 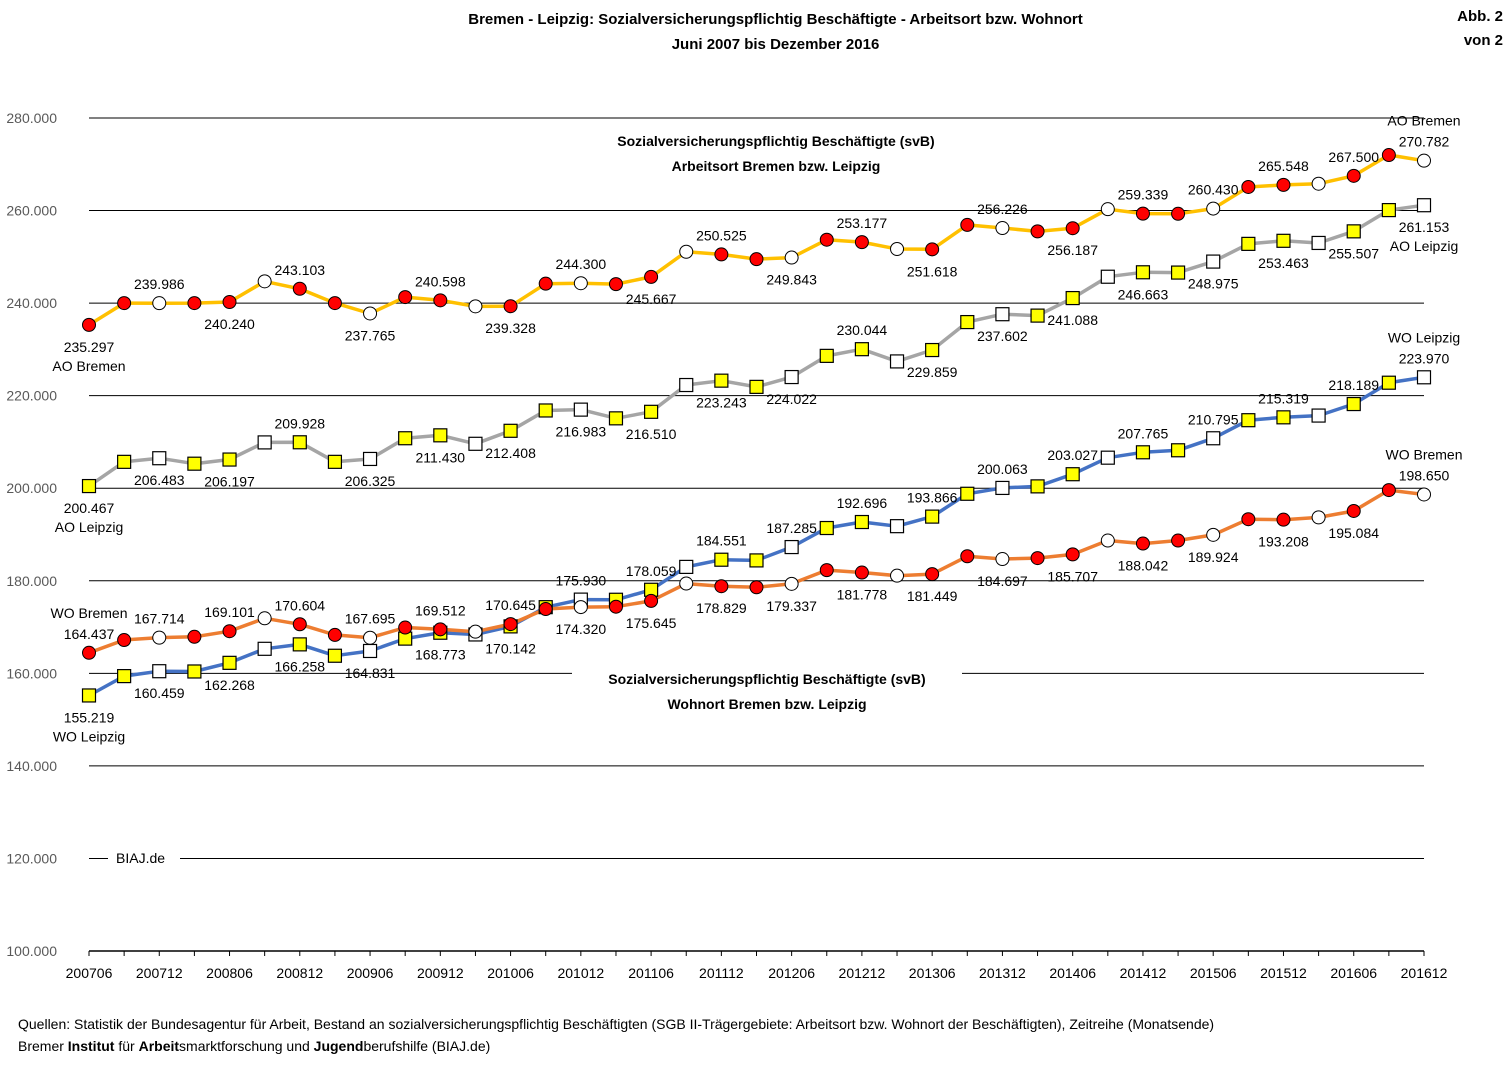 I want to click on data-label: 218.189, so click(x=1353, y=385).